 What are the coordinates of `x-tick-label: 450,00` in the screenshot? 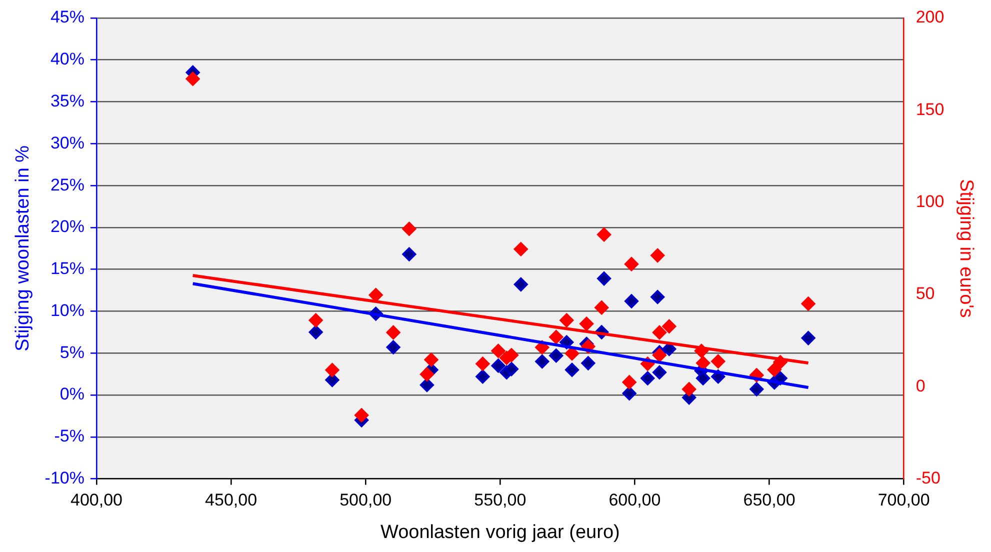 It's located at (231, 500).